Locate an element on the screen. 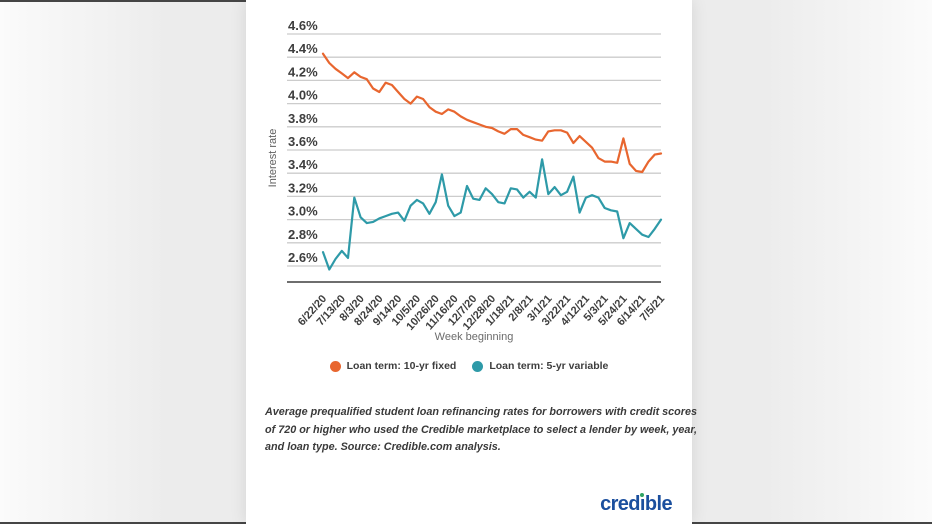 The image size is (932, 524). legend-item-5yr-variable: Loan term: 5-yr variable is located at coordinates (540, 366).